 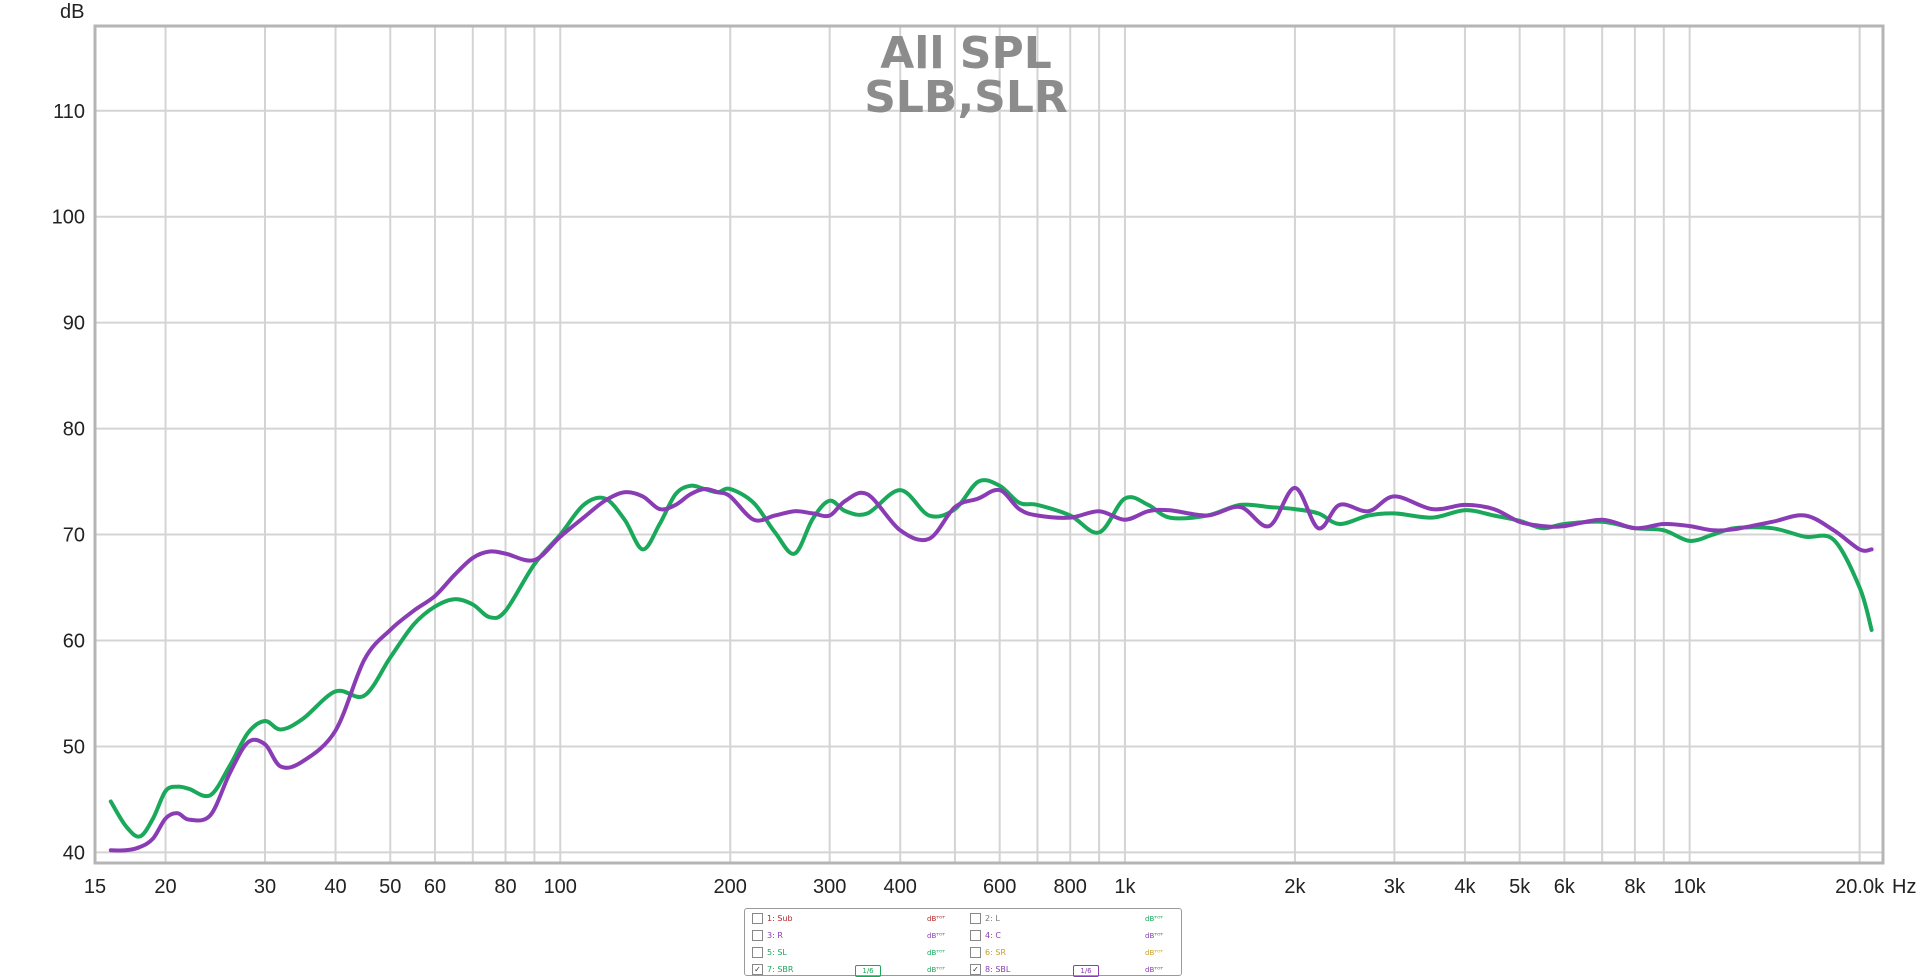 What do you see at coordinates (95, 887) in the screenshot?
I see `x-tick-label: 15` at bounding box center [95, 887].